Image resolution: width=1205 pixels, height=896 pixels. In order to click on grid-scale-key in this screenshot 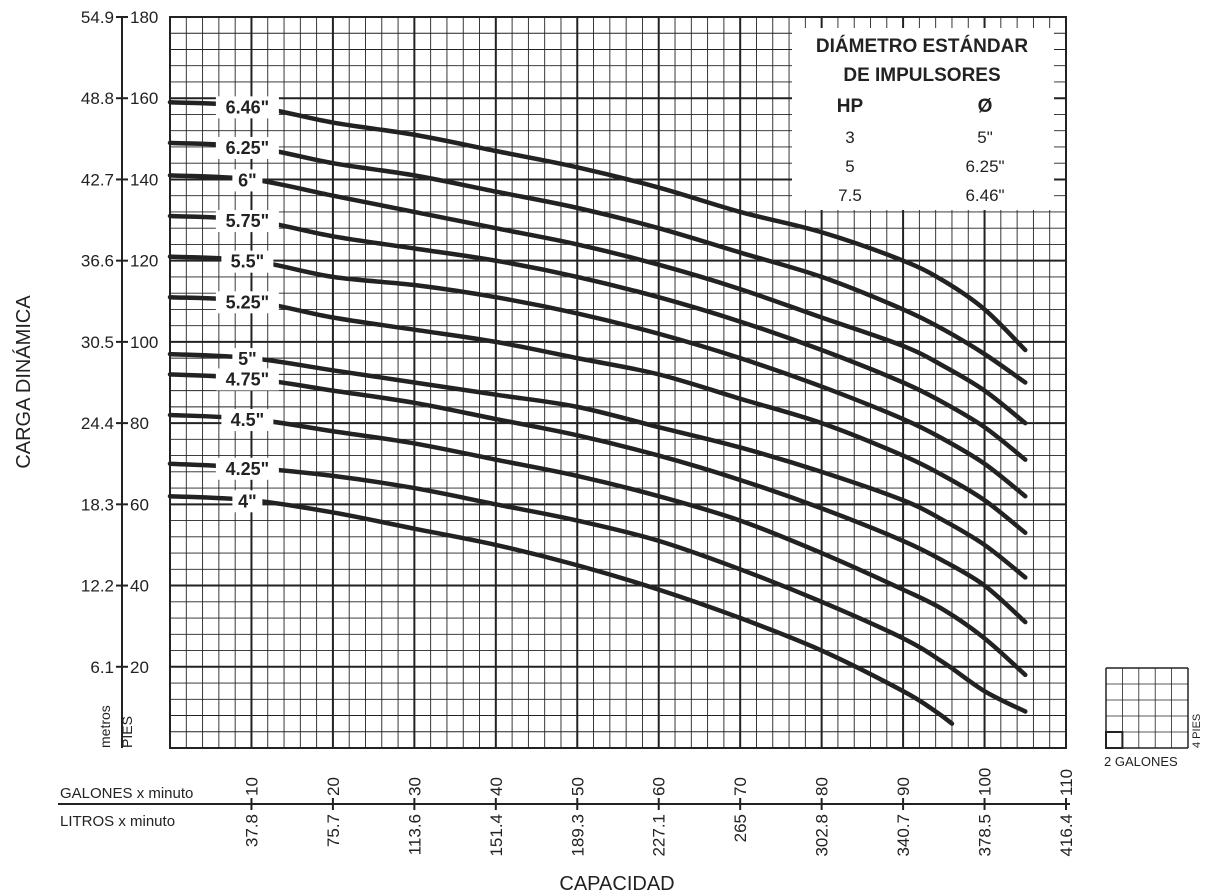, I will do `click(1147, 708)`.